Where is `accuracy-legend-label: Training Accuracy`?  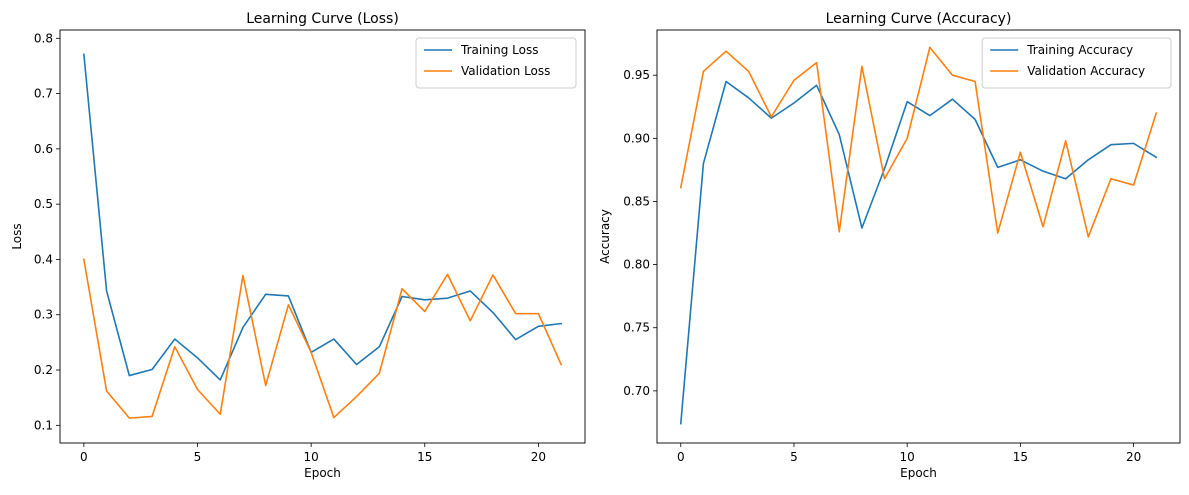 accuracy-legend-label: Training Accuracy is located at coordinates (1079, 50).